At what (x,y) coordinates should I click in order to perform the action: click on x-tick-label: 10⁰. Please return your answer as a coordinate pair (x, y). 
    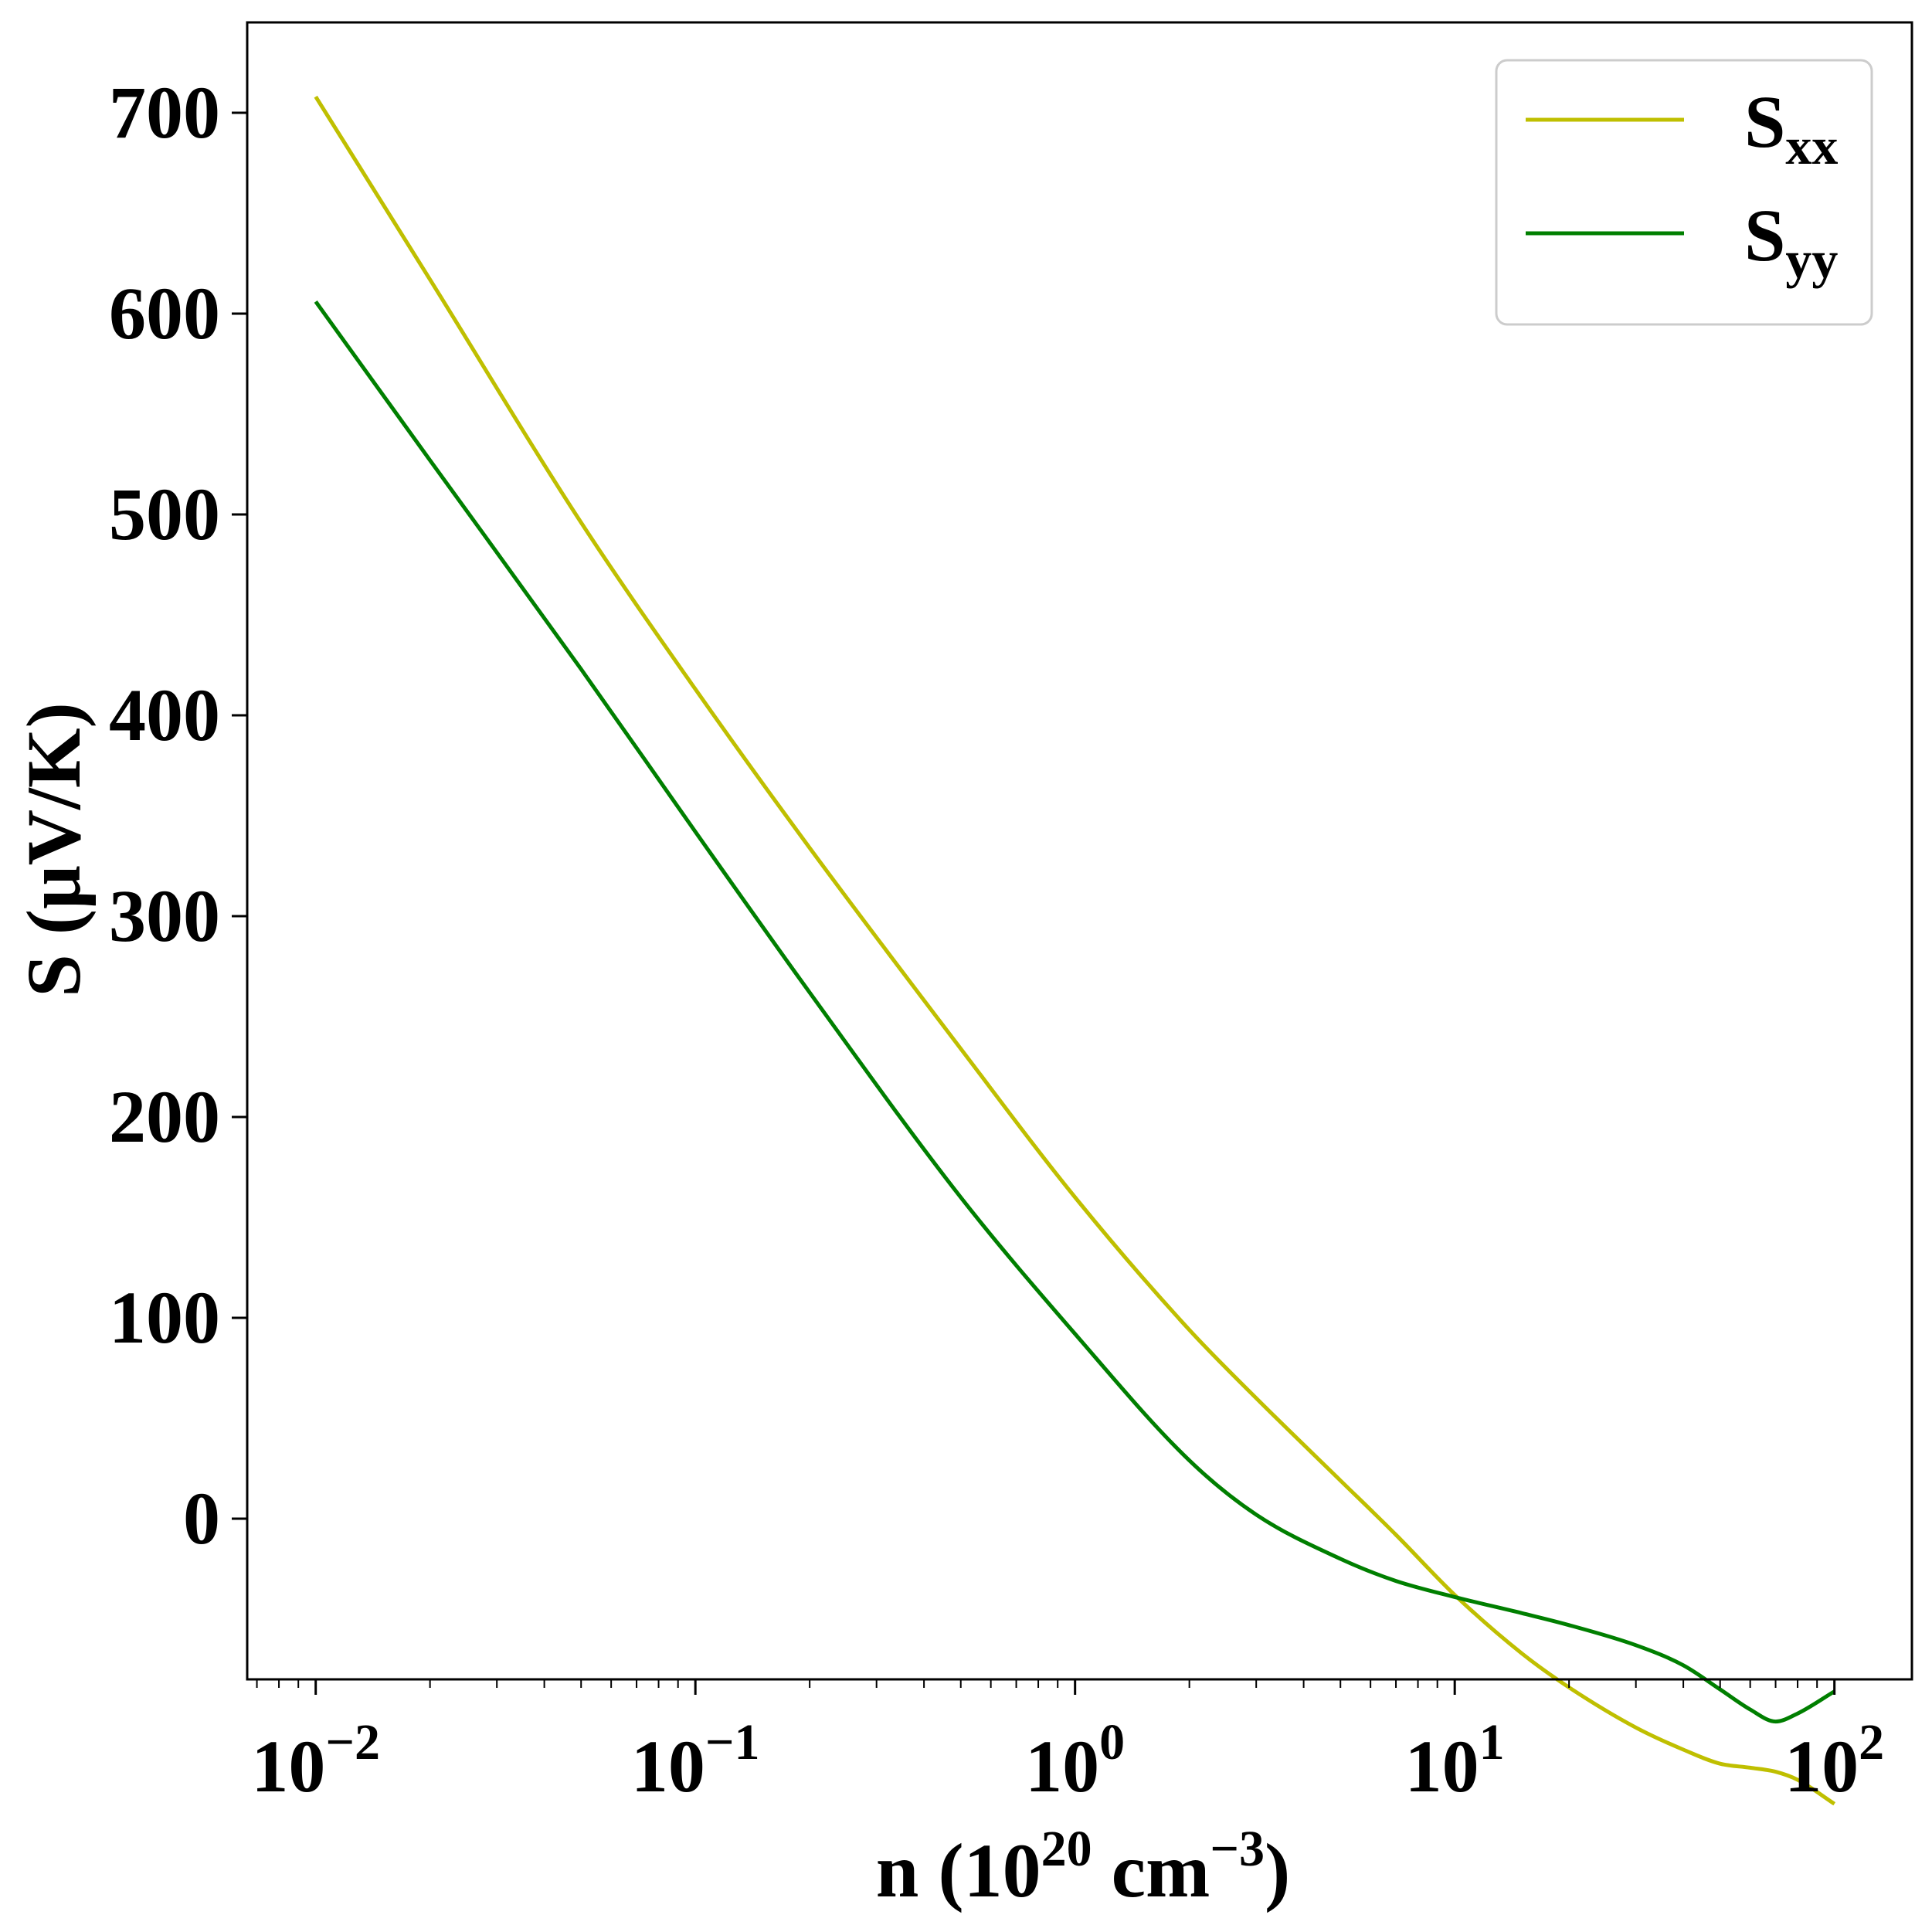
    Looking at the image, I should click on (1075, 1761).